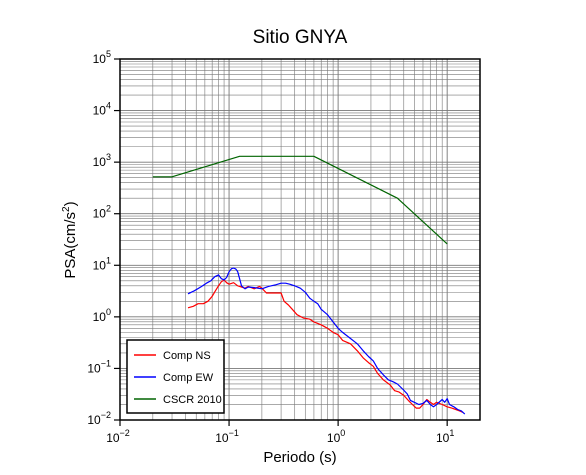 This screenshot has width=586, height=475. Describe the element at coordinates (300, 200) in the screenshot. I see `series-line-cscr-2010` at that location.